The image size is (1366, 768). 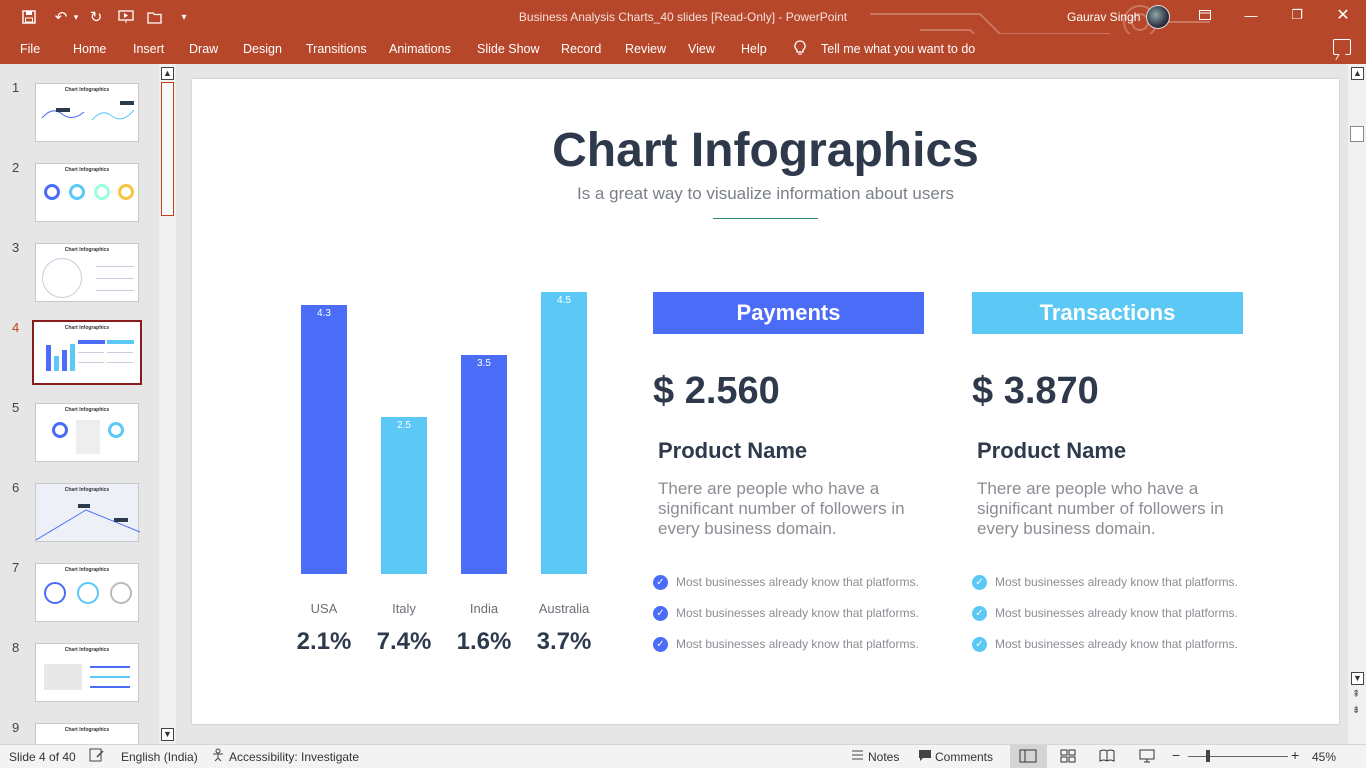 I want to click on slide-thumbnail-1: Chart Infographics, so click(x=87, y=112).